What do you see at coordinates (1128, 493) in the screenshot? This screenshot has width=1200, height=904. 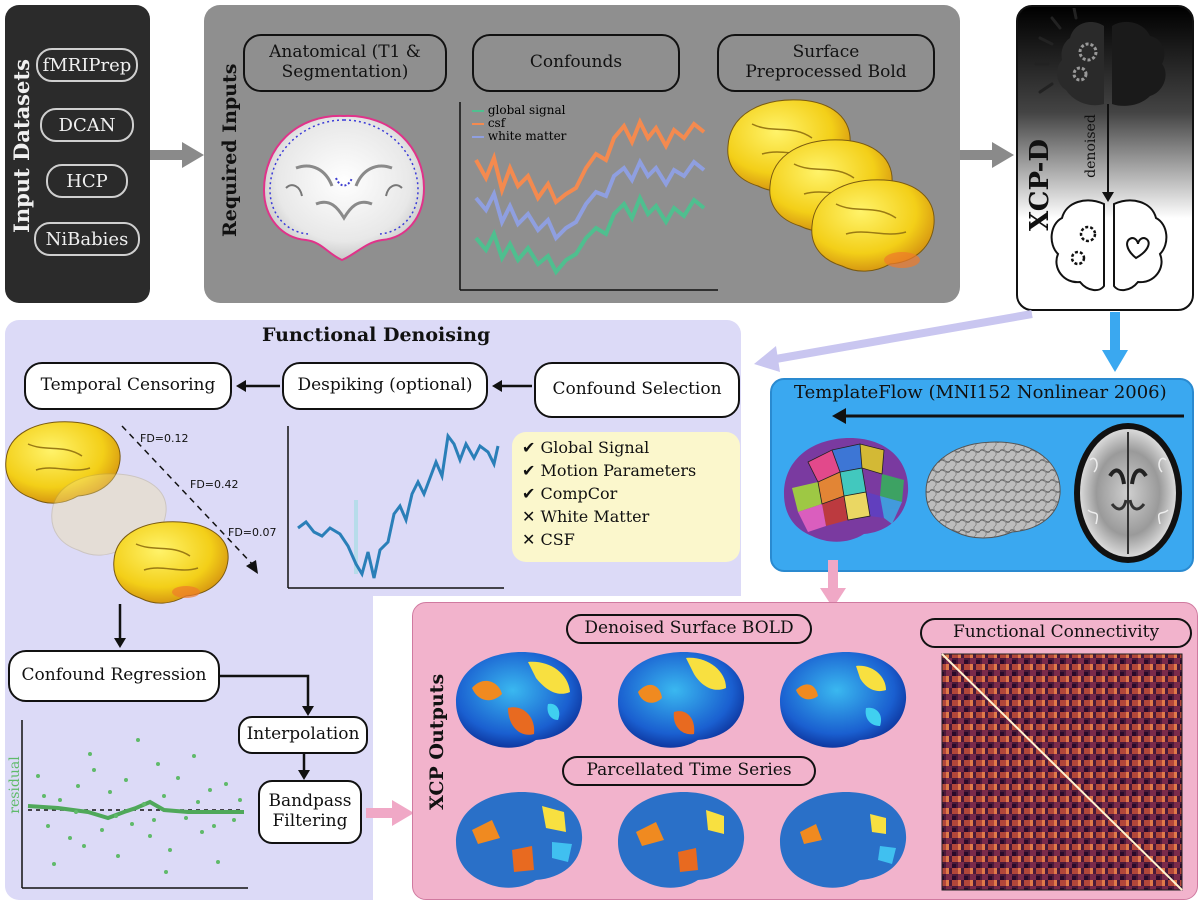 I see `axial-t1-brain` at bounding box center [1128, 493].